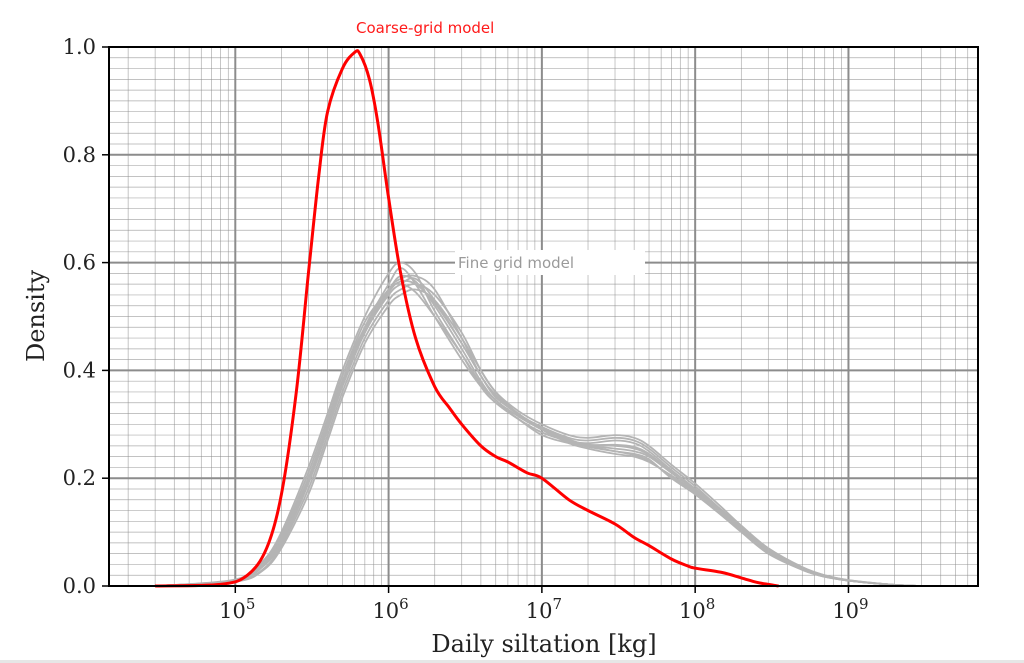 The height and width of the screenshot is (663, 1024). I want to click on y-tick-label: 0.6, so click(79, 263).